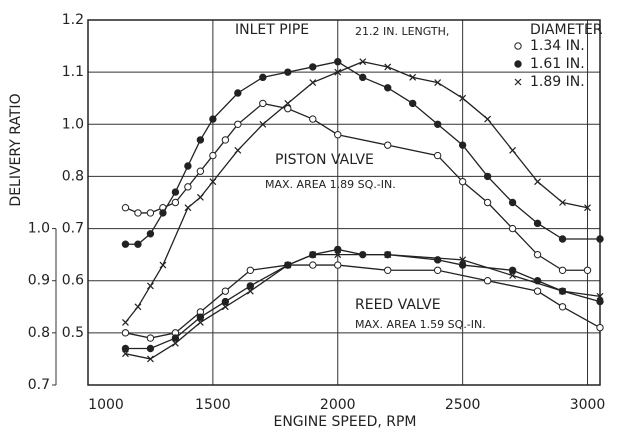 The image size is (636, 434). What do you see at coordinates (330, 184) in the screenshot?
I see `annotation: MAX. AREA 1.89 SQ.-IN.` at bounding box center [330, 184].